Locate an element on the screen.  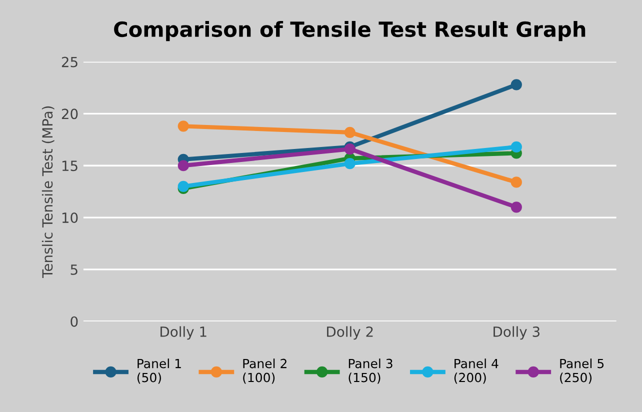
legend-label: Panel 3 (150) is located at coordinates (370, 371).